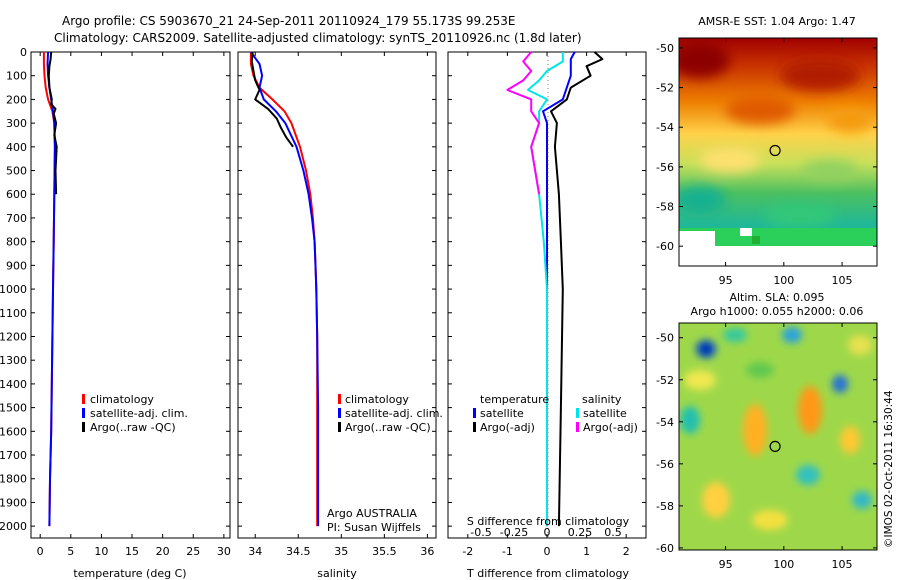 This screenshot has height=580, width=900. I want to click on x-tick-label: 15, so click(132, 551).